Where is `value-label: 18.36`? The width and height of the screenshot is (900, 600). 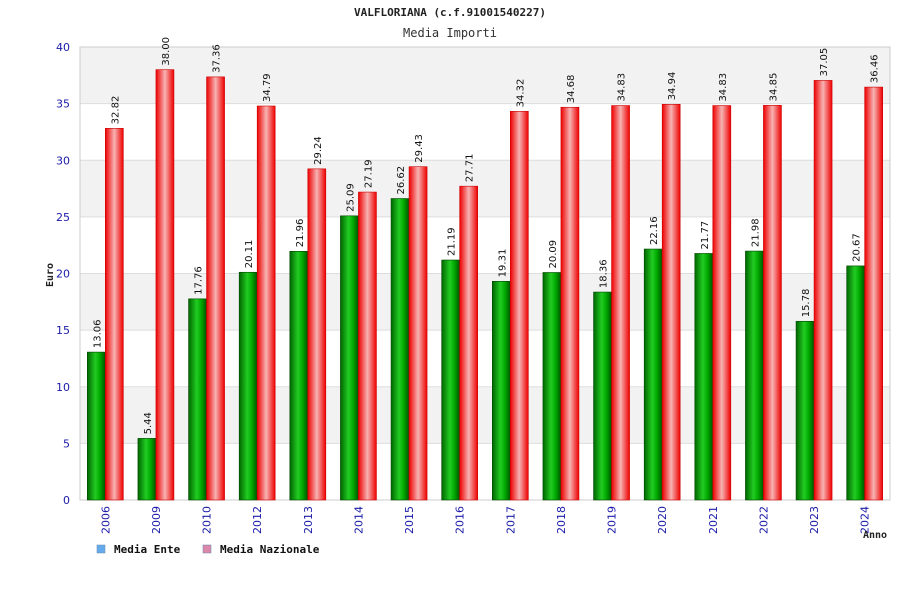 value-label: 18.36 is located at coordinates (604, 273).